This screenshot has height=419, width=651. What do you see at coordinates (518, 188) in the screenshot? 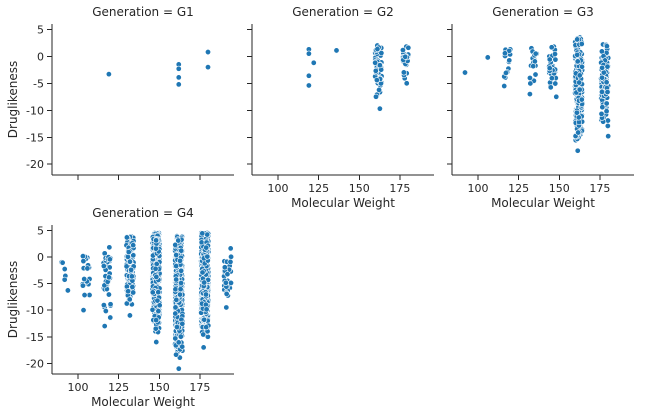
I see `x-tick-label: 125` at bounding box center [518, 188].